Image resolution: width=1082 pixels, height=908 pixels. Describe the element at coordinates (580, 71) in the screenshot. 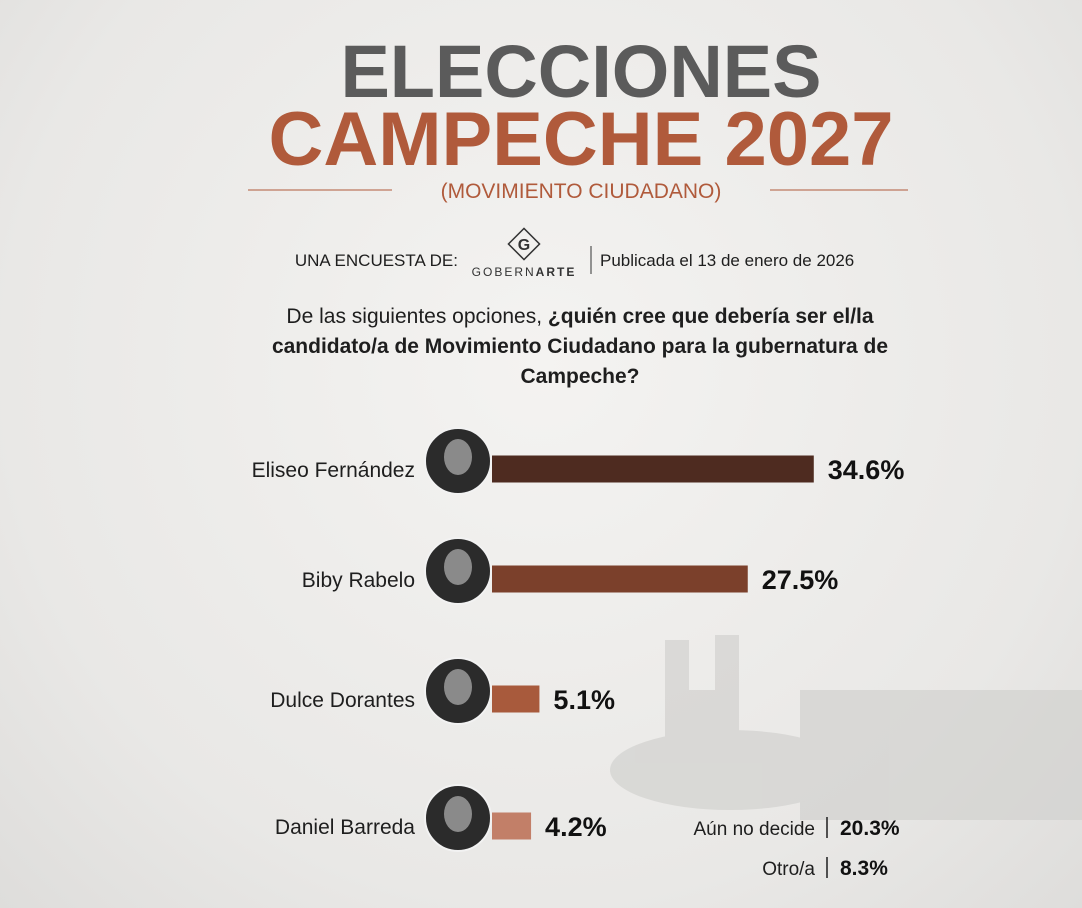

I see `title-line1: ELECCIONES` at that location.